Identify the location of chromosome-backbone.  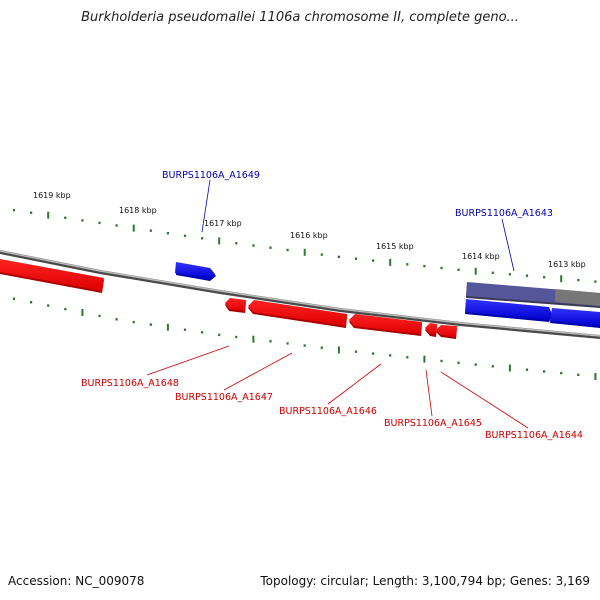
(300, 294).